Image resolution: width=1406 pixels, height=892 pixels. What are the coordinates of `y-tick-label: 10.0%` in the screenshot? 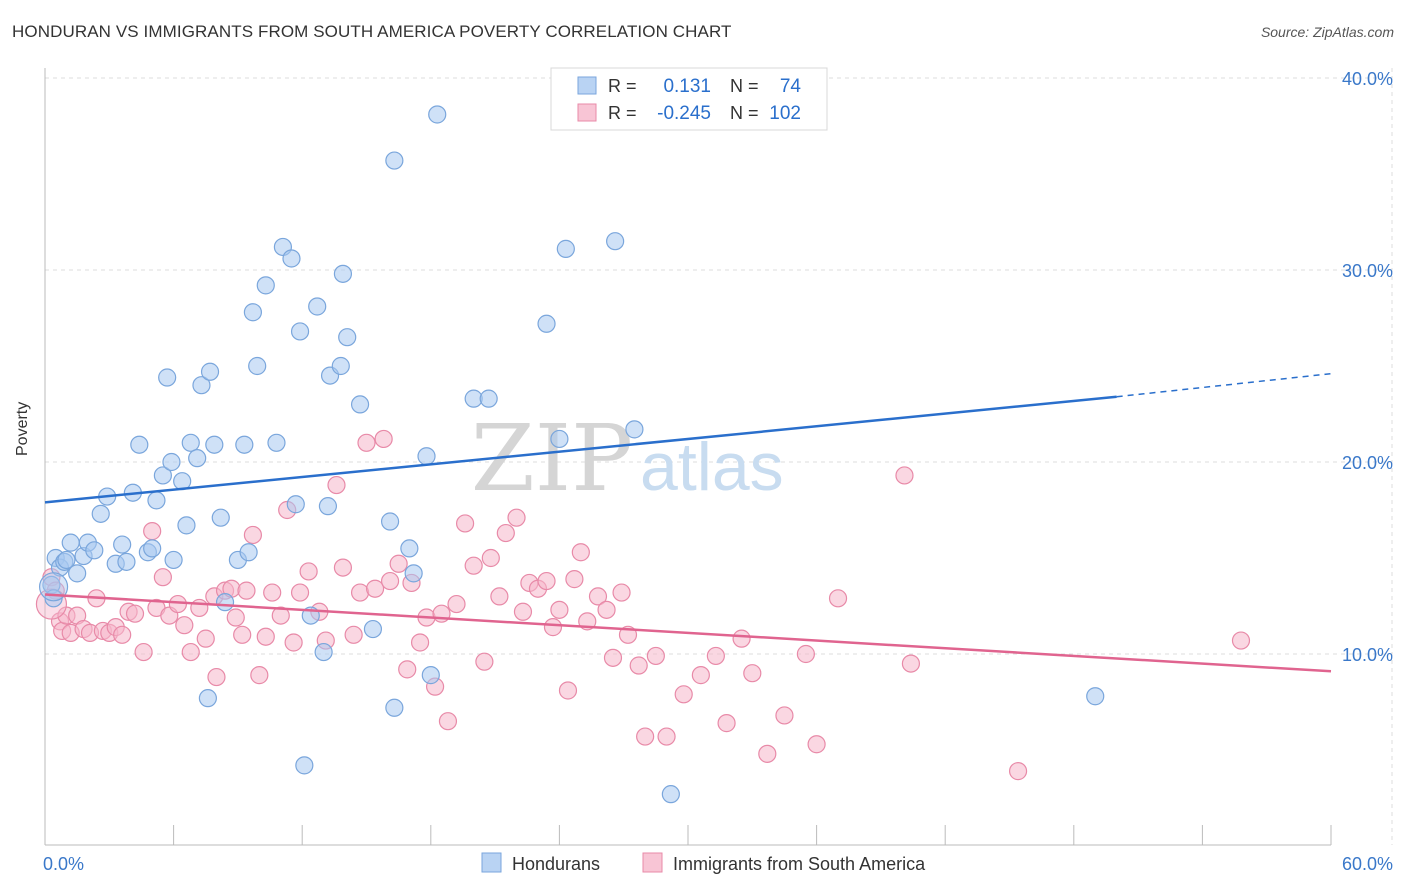 It's located at (1367, 655).